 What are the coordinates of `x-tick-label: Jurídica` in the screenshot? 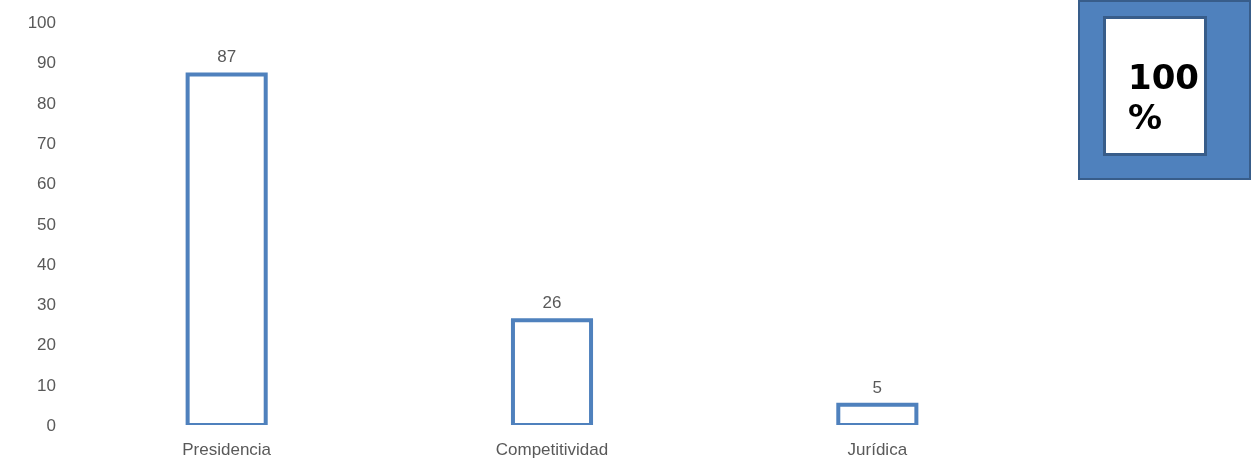 It's located at (877, 450).